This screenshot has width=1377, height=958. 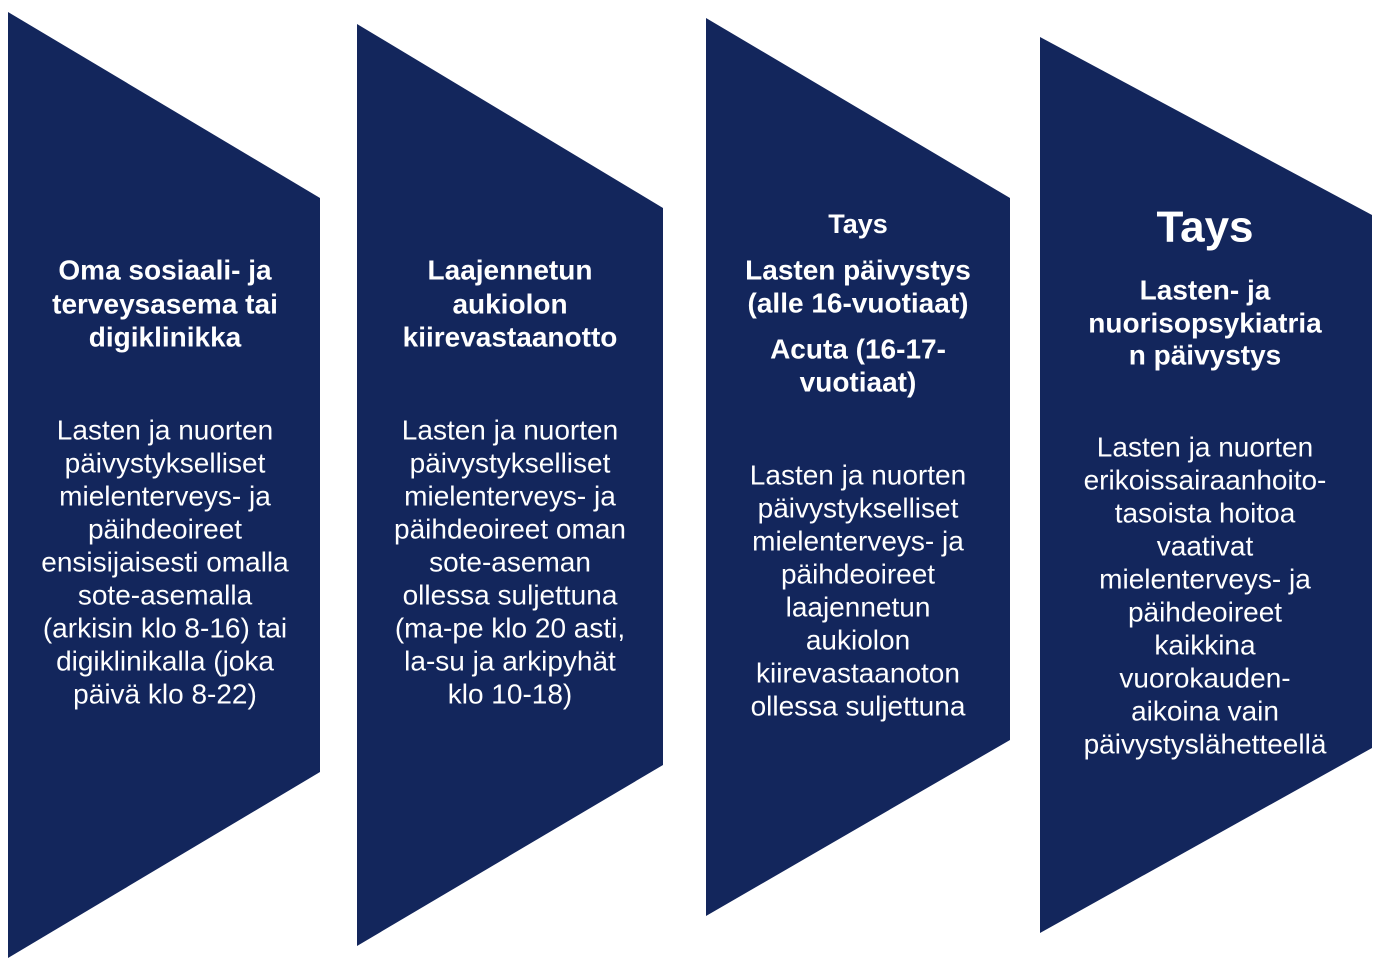 What do you see at coordinates (165, 627) in the screenshot?
I see `panel-body: (arkisin klo 8-16) tai` at bounding box center [165, 627].